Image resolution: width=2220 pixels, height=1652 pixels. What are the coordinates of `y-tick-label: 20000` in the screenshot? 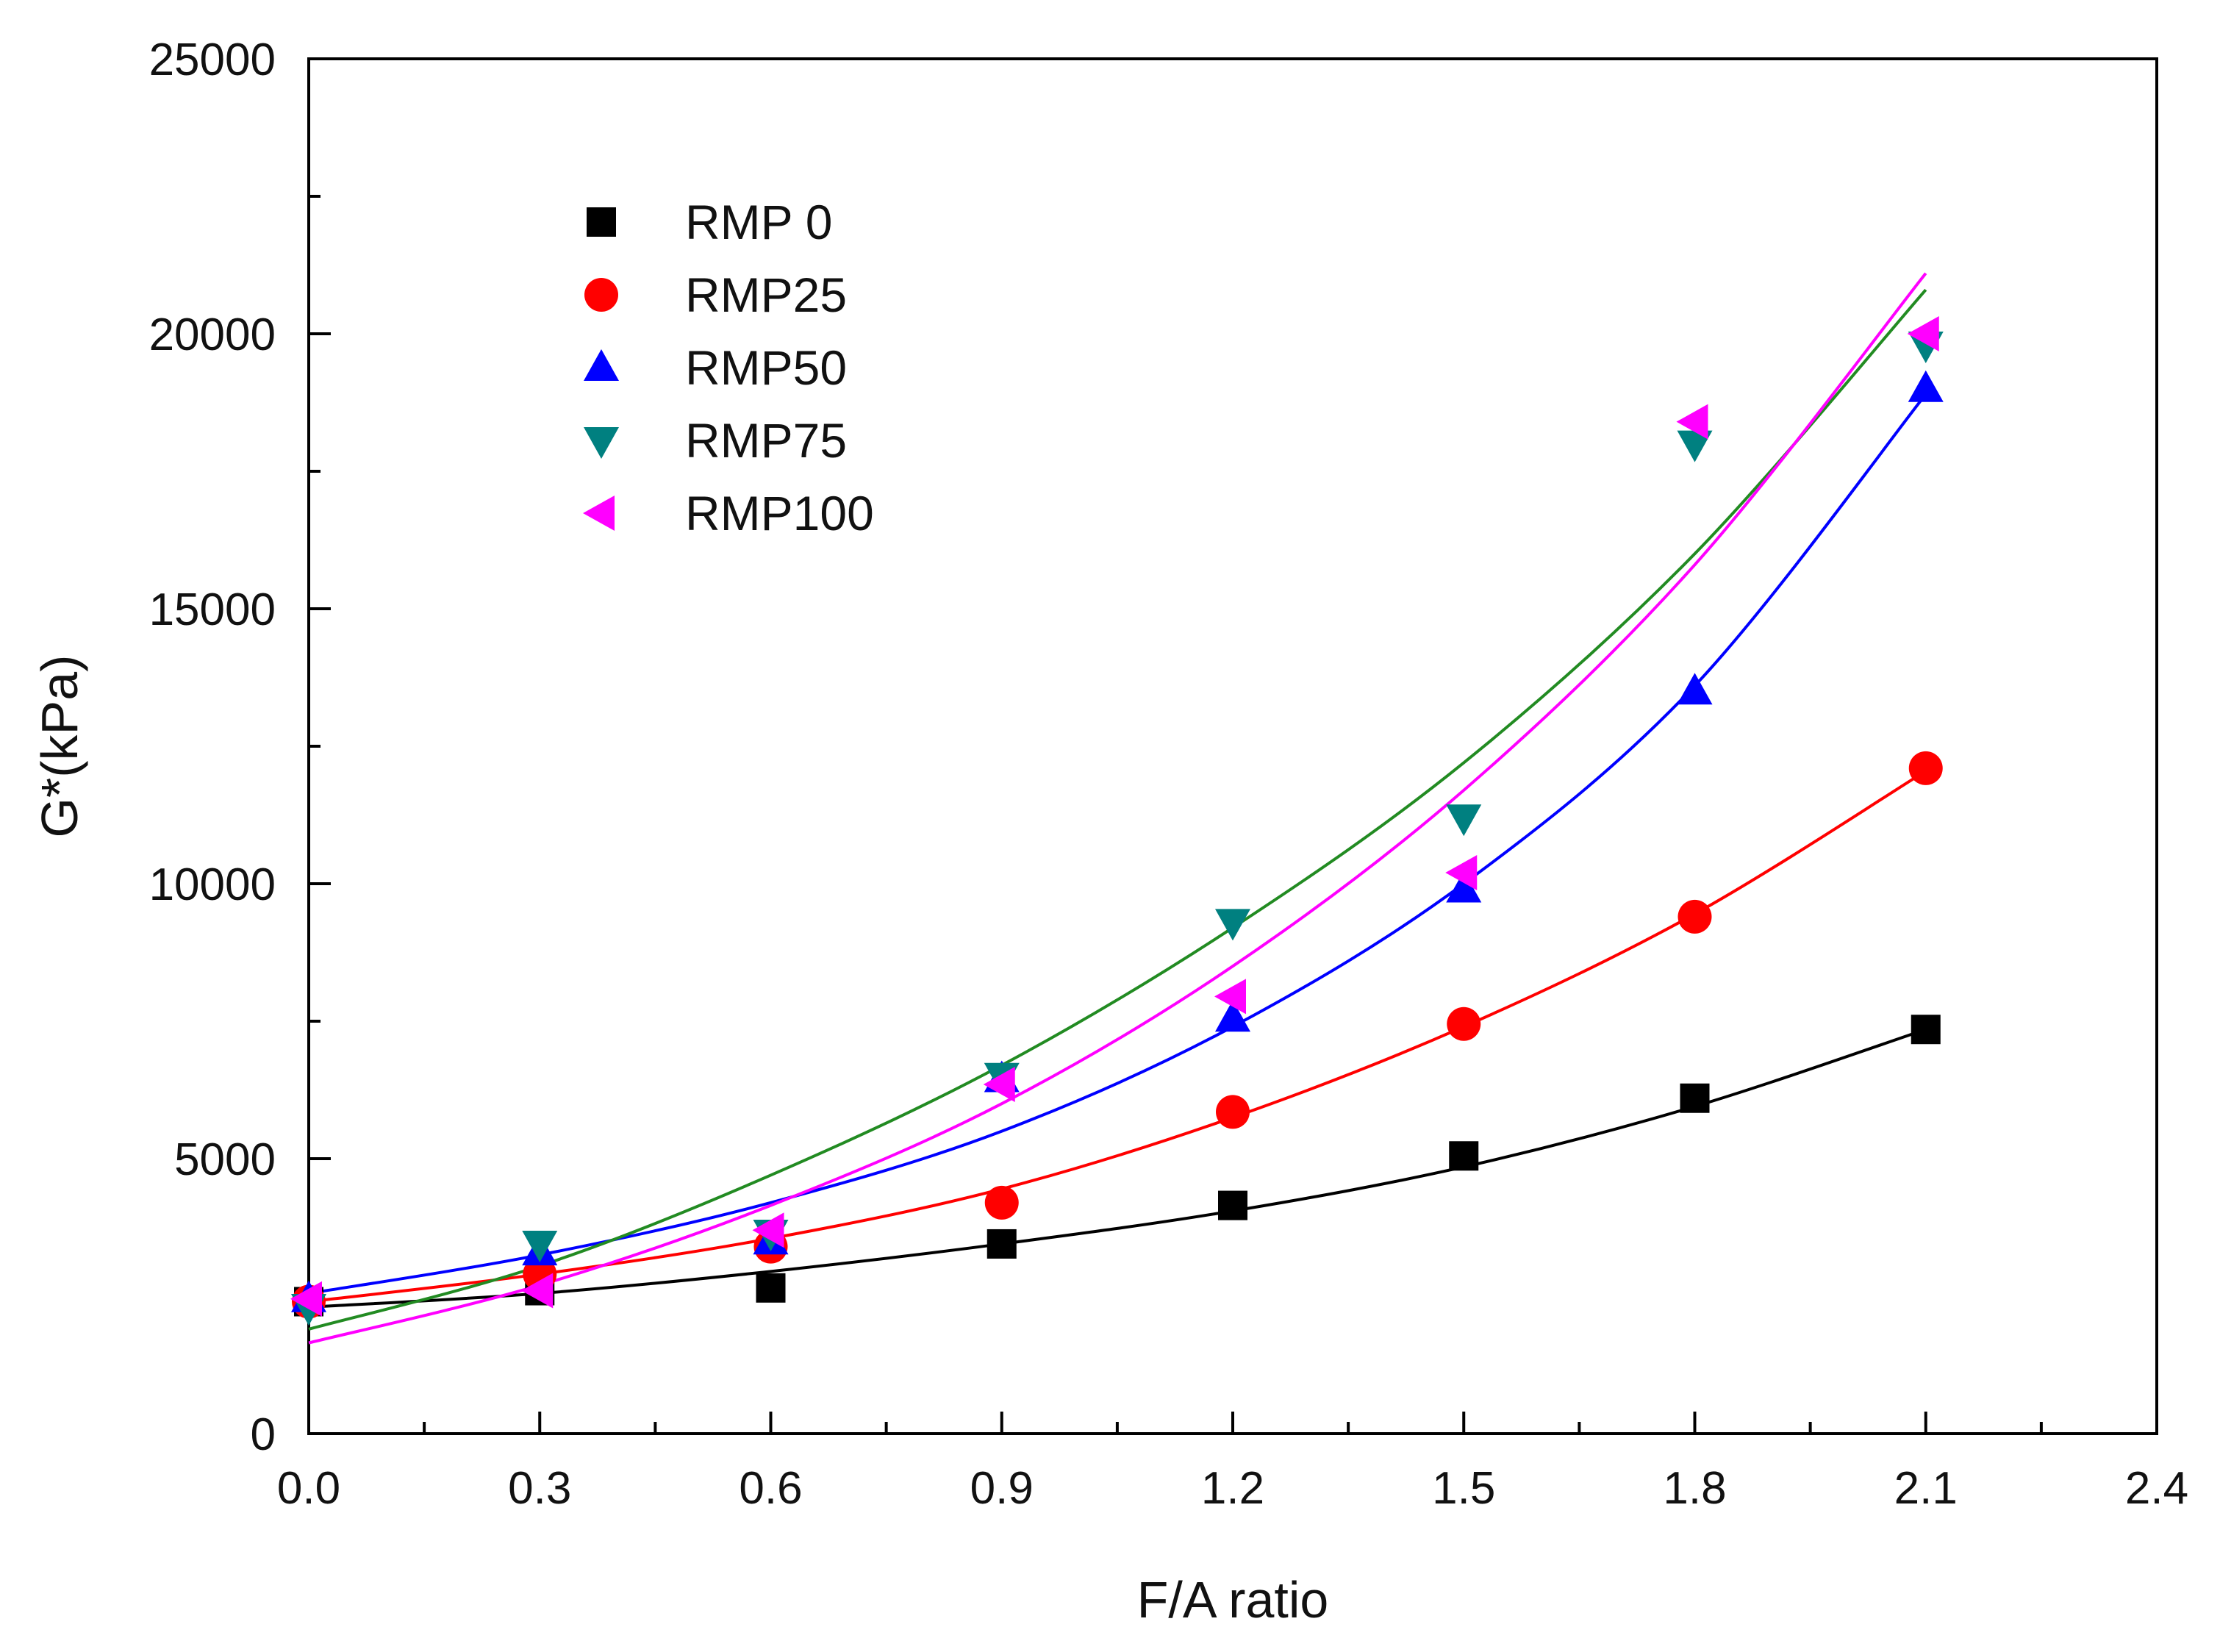 It's located at (212, 335).